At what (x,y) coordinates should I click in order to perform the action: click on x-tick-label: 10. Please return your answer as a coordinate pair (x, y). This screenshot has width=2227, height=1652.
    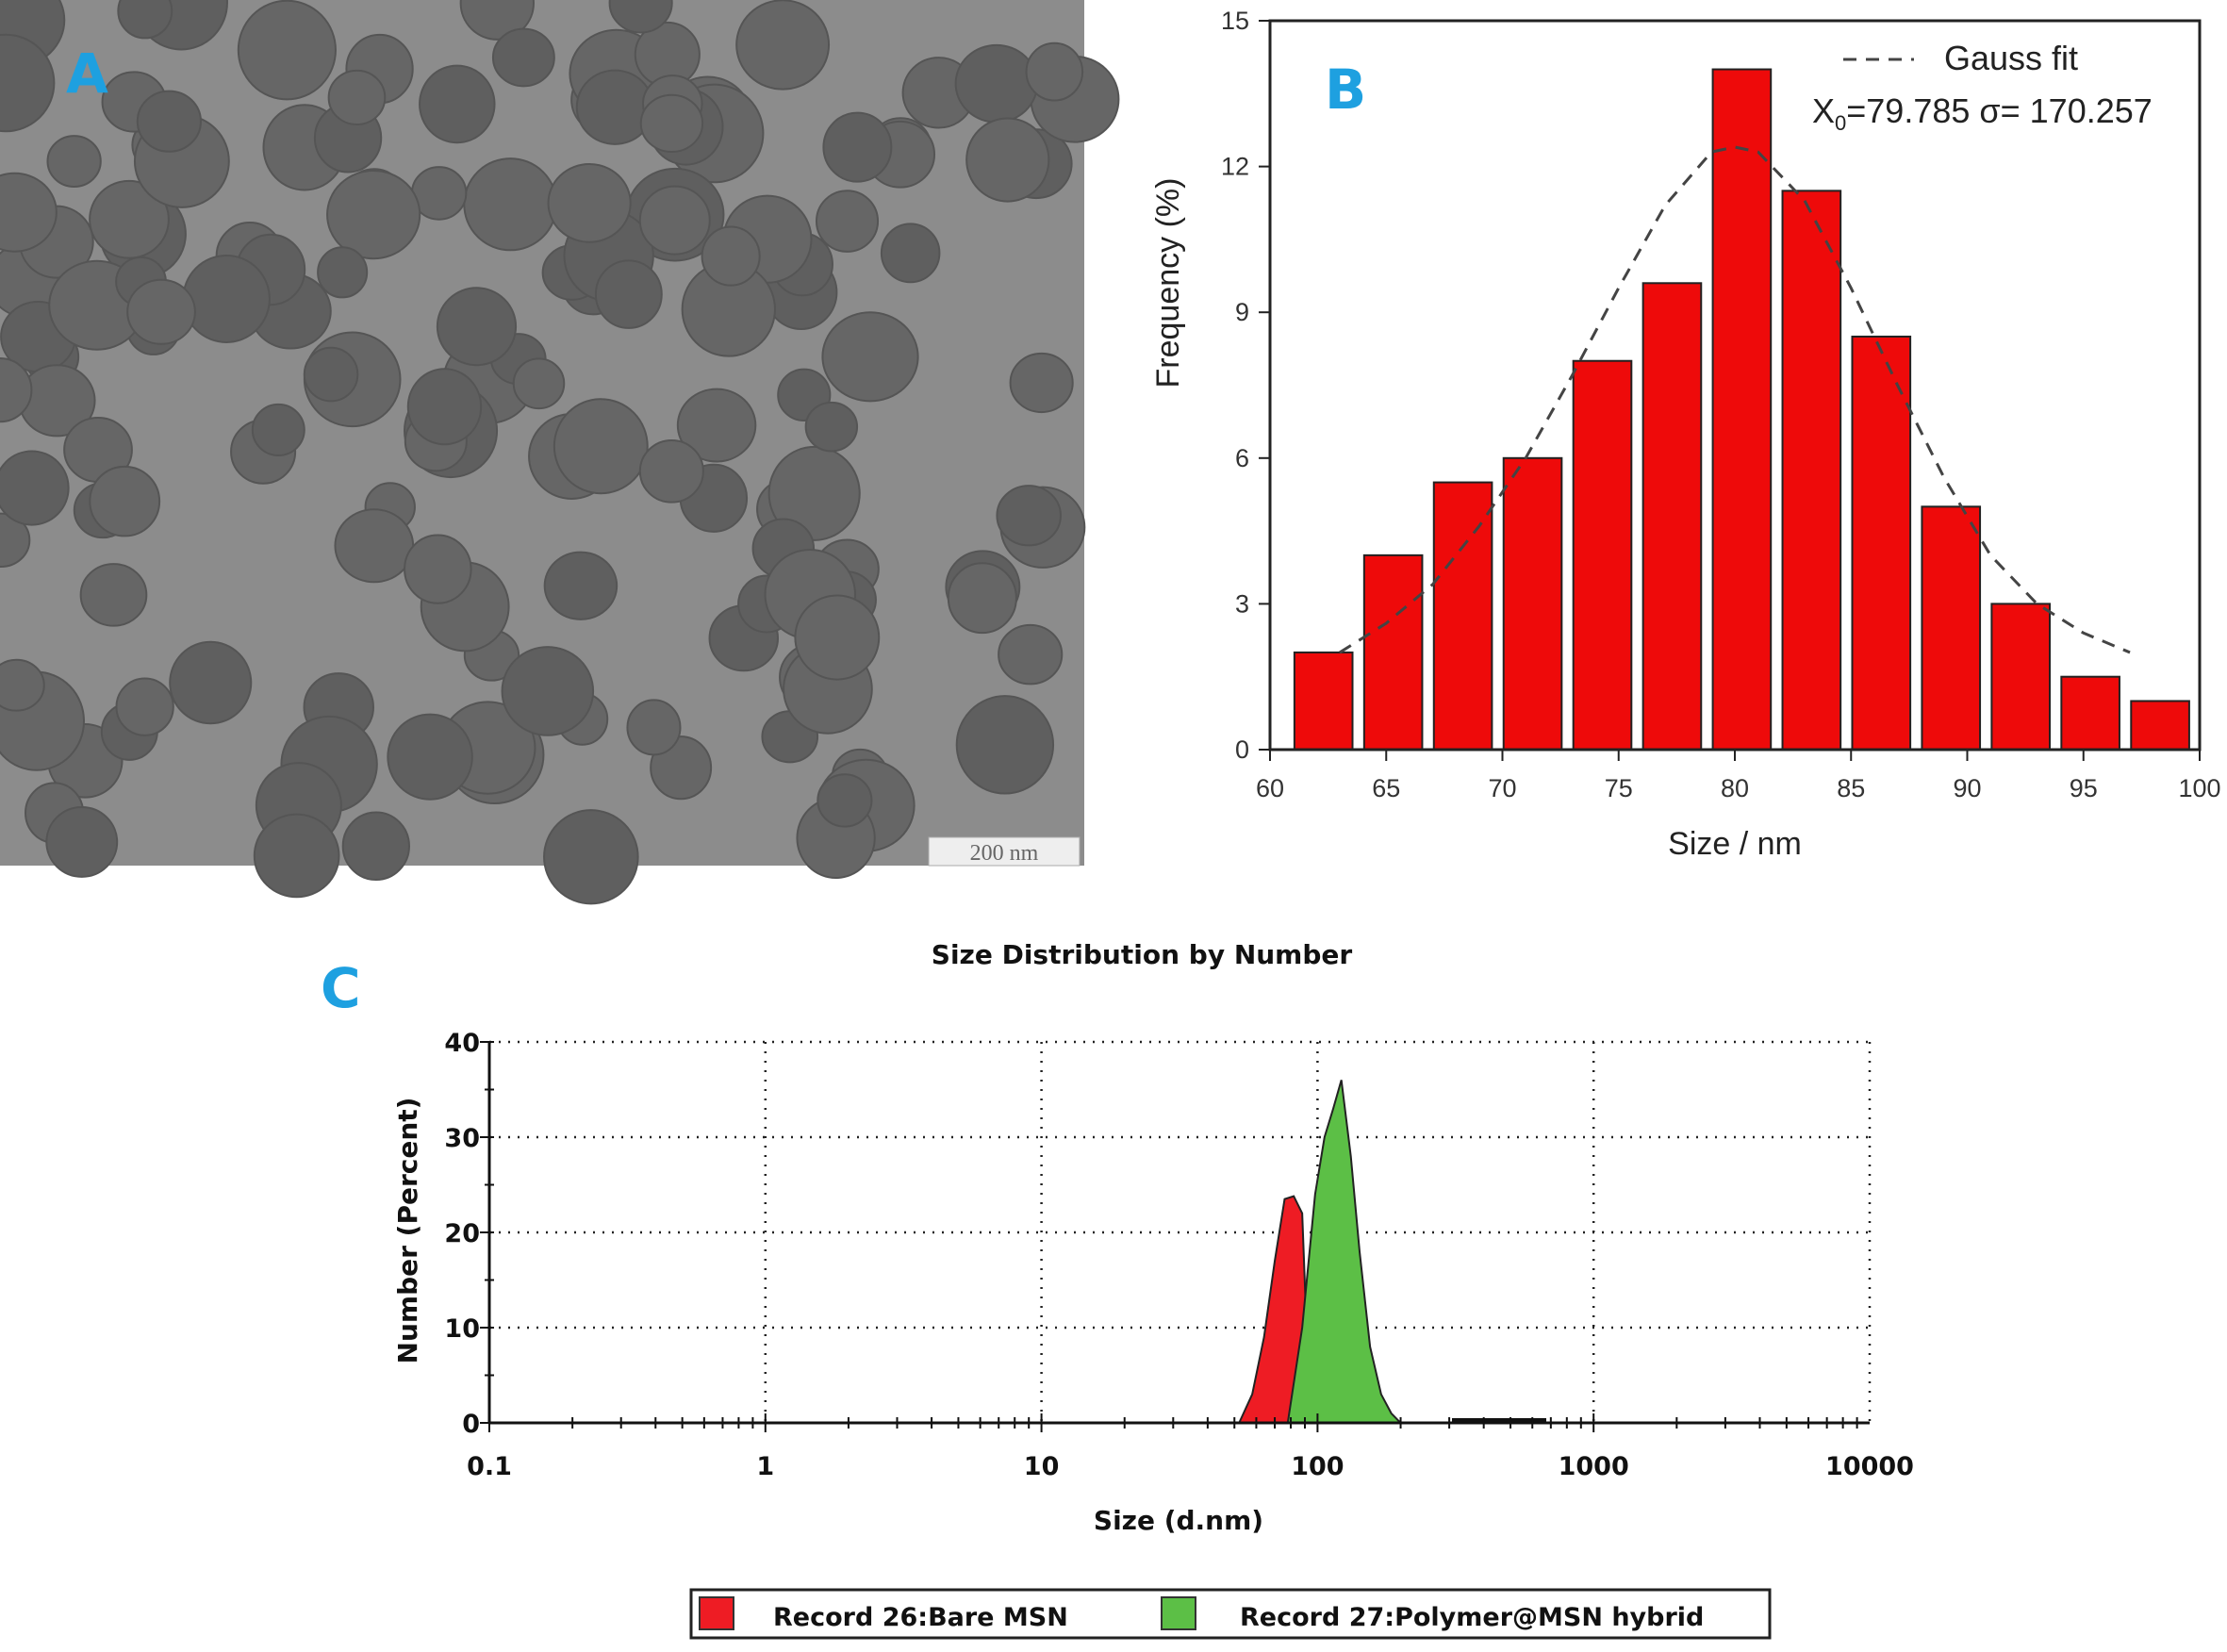
    Looking at the image, I should click on (1042, 1466).